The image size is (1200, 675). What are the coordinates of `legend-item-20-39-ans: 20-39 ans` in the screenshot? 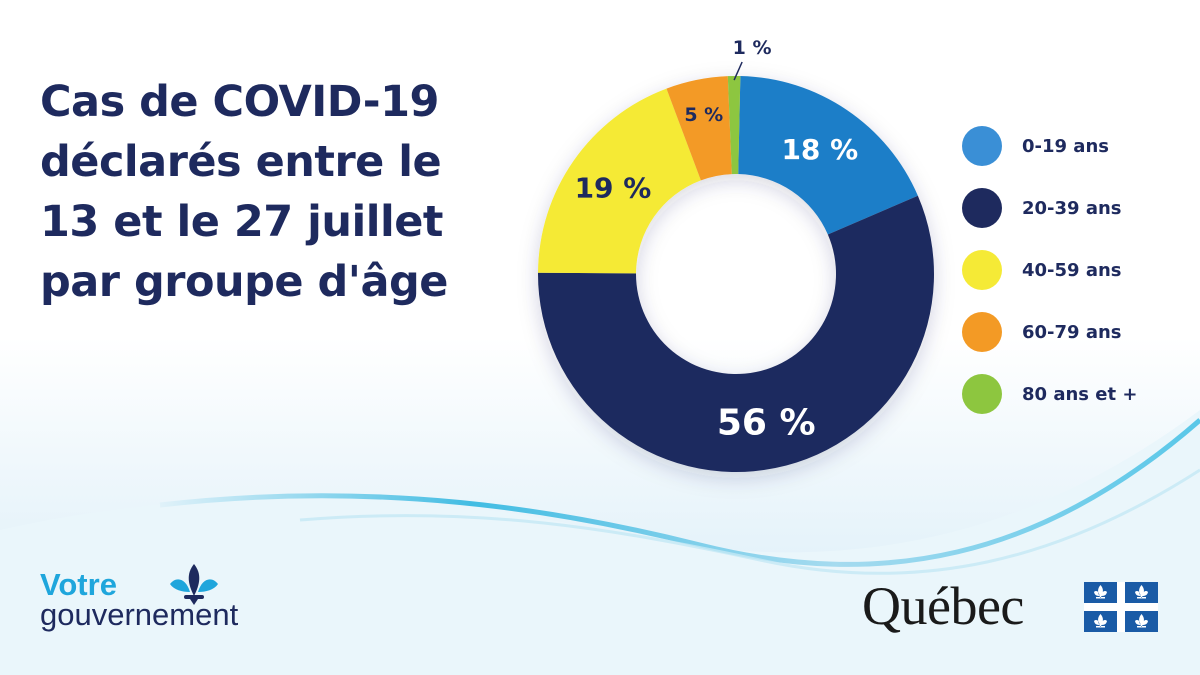 It's located at (1042, 208).